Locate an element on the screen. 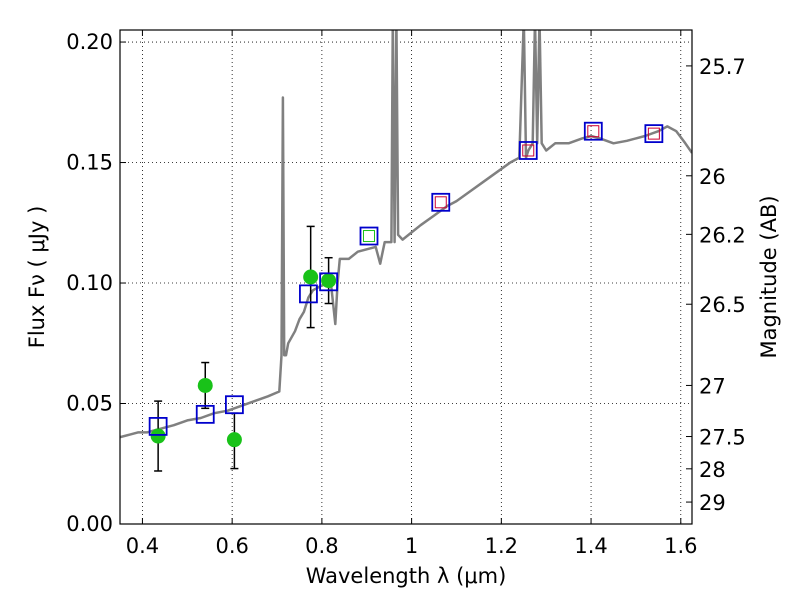  x-tick-label: 1 is located at coordinates (411, 546).